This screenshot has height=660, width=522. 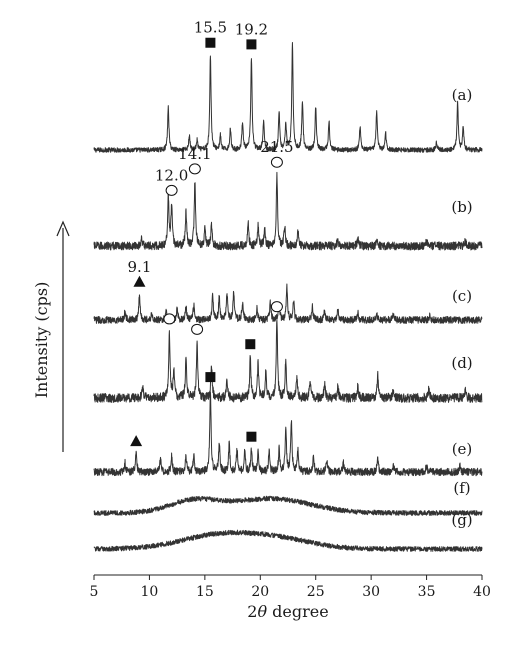 I want to click on trace-label-g: (g), so click(x=461, y=520).